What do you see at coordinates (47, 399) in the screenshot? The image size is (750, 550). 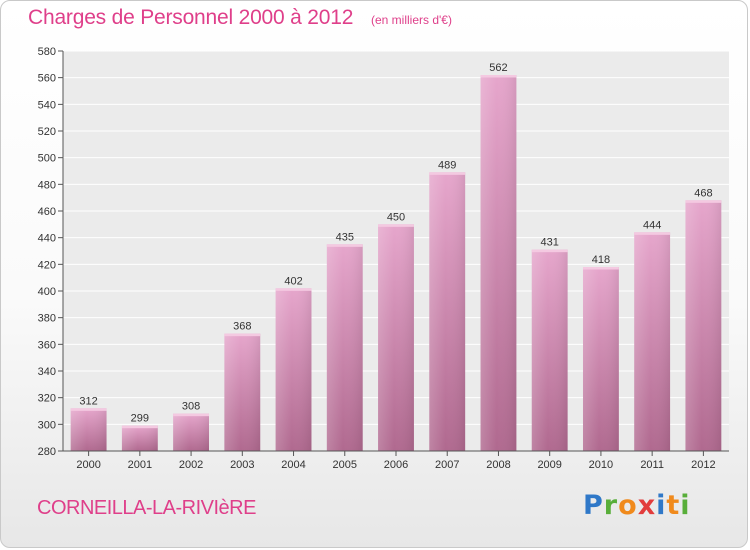 I see `y-tick-label: 320` at bounding box center [47, 399].